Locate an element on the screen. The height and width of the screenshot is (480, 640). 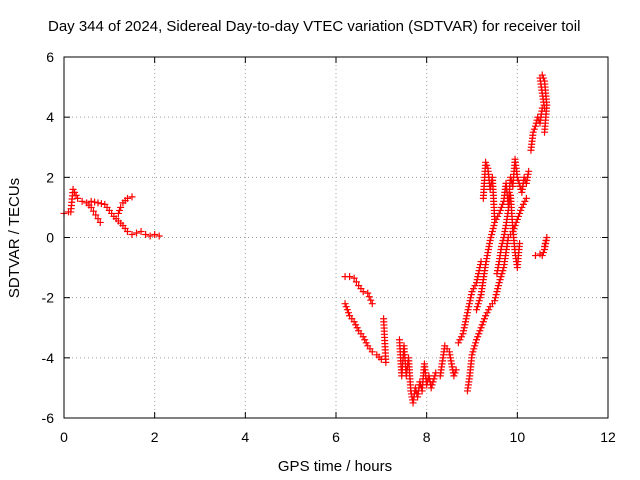
y-axis-label: SDTVAR / TECUs is located at coordinates (14, 238).